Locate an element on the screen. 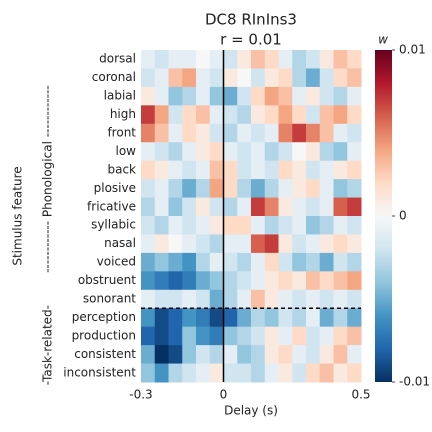  y-tick-label: plosive is located at coordinates (115, 188).